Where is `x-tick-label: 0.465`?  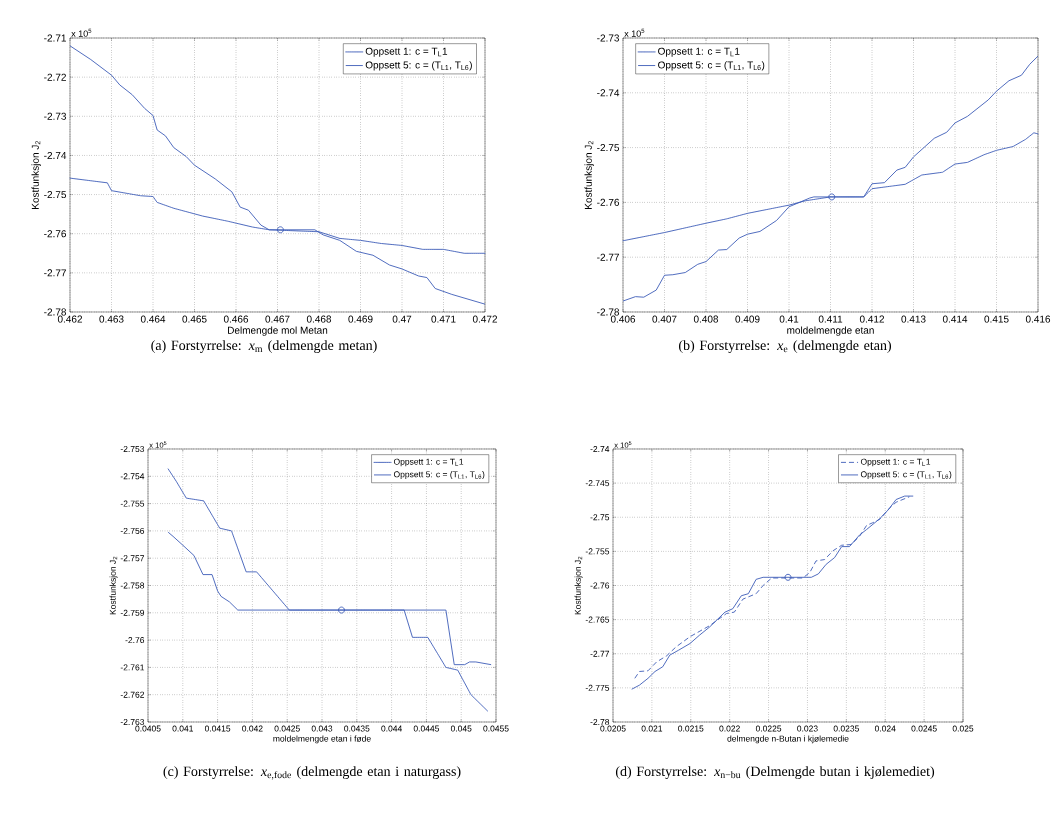 x-tick-label: 0.465 is located at coordinates (194, 319).